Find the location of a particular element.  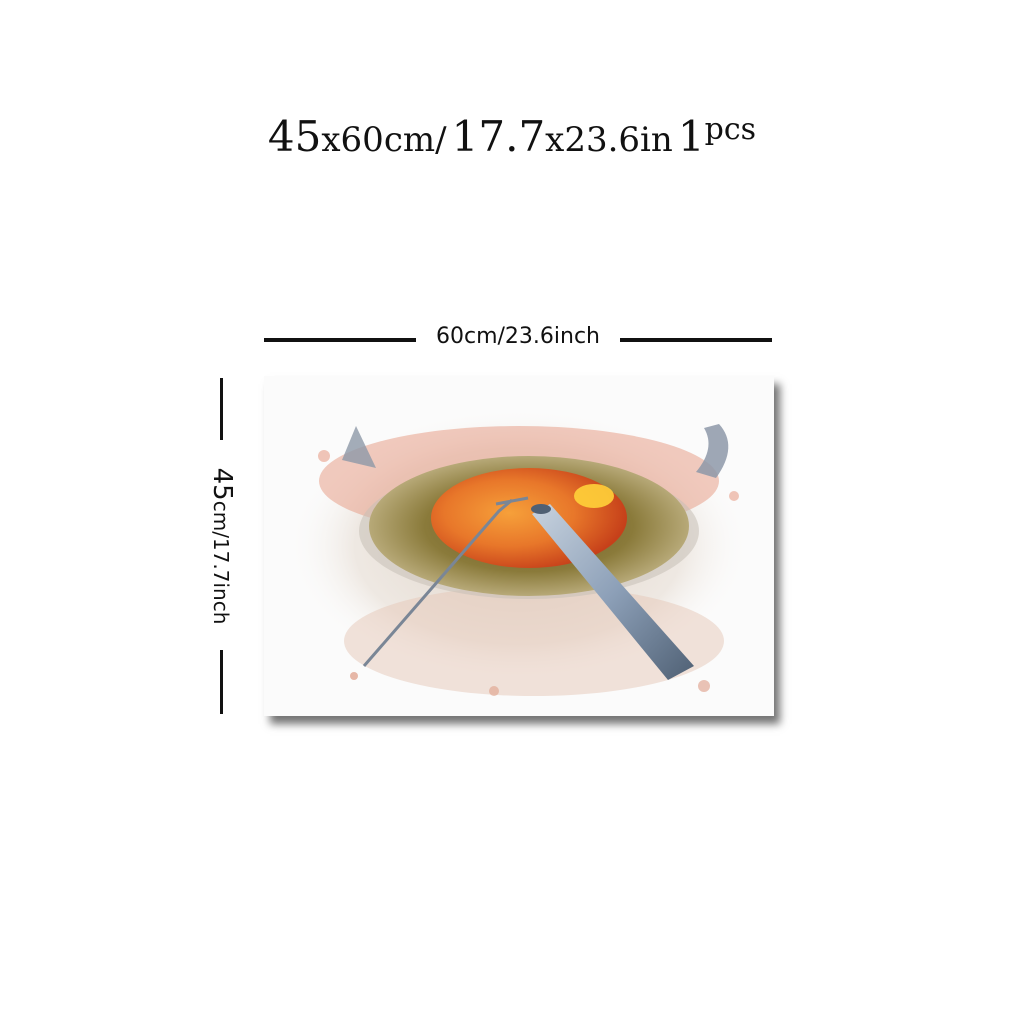

headline-part-60cm: x60cm/ is located at coordinates (384, 140).